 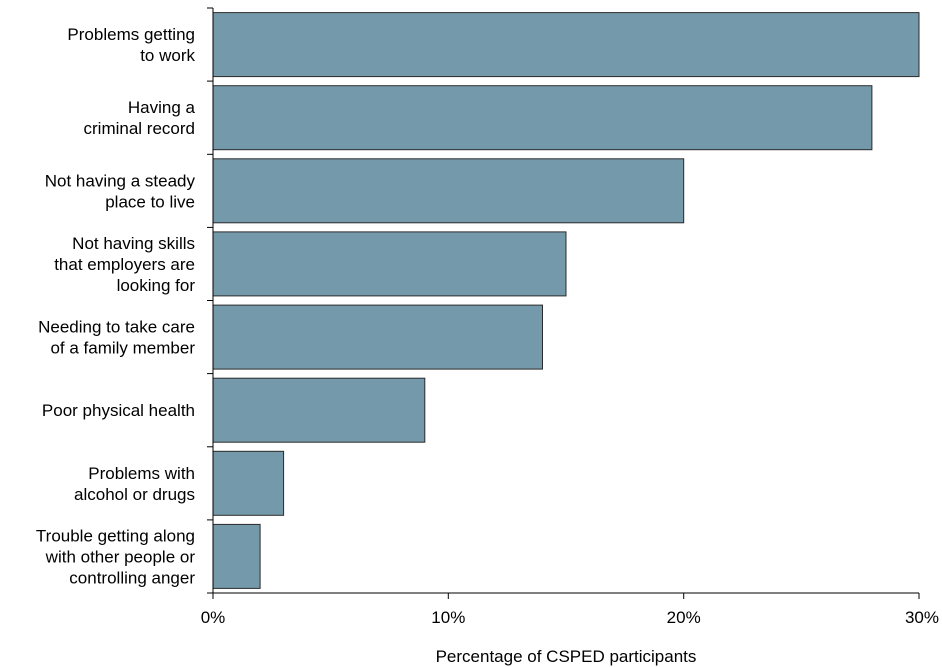 What do you see at coordinates (134, 484) in the screenshot?
I see `category-label: Problems with alcohol or drugs` at bounding box center [134, 484].